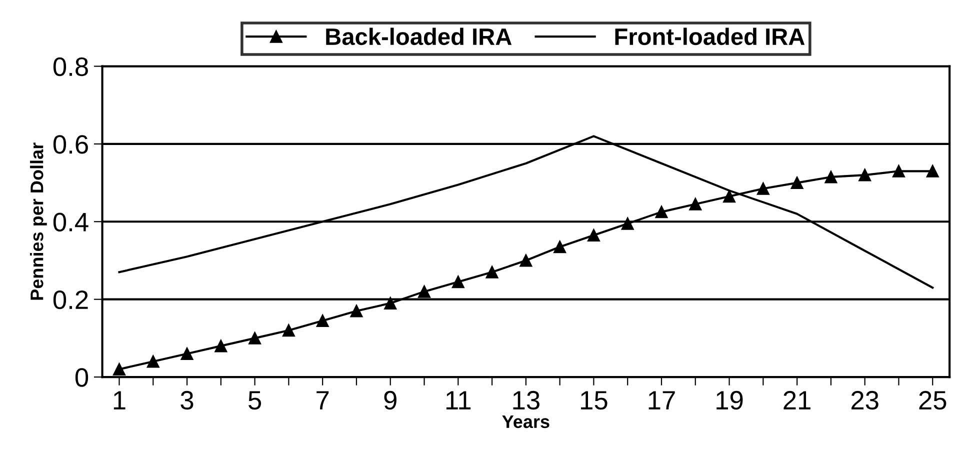 The image size is (965, 457). Describe the element at coordinates (38, 221) in the screenshot. I see `y-axis-title: Pennies per Dollar` at that location.